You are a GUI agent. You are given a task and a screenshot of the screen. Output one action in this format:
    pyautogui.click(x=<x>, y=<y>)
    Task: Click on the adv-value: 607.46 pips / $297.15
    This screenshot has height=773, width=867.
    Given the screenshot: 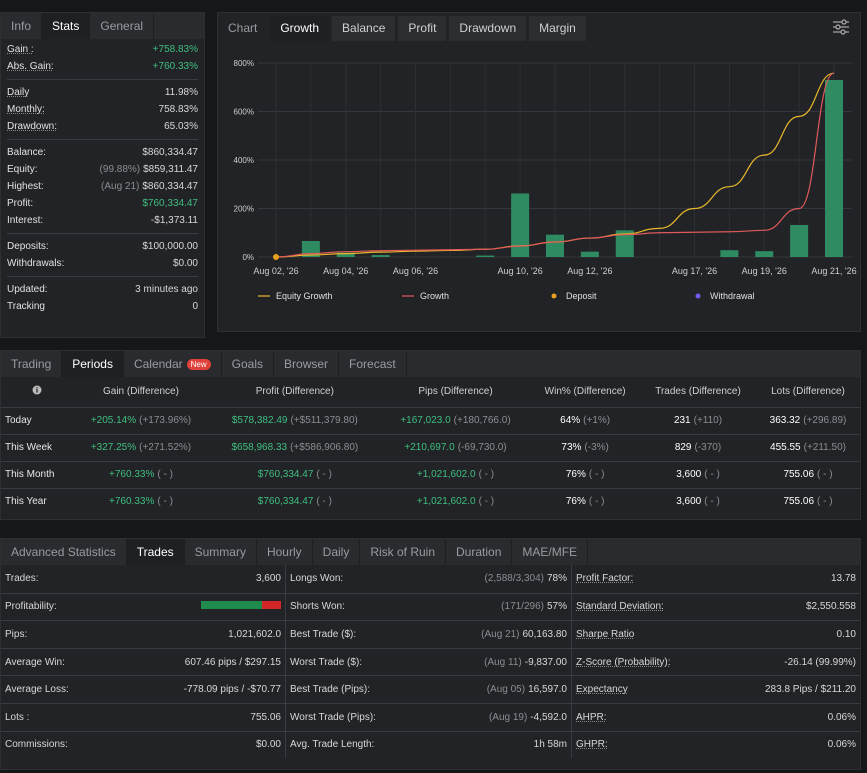 What is the action you would take?
    pyautogui.click(x=232, y=662)
    